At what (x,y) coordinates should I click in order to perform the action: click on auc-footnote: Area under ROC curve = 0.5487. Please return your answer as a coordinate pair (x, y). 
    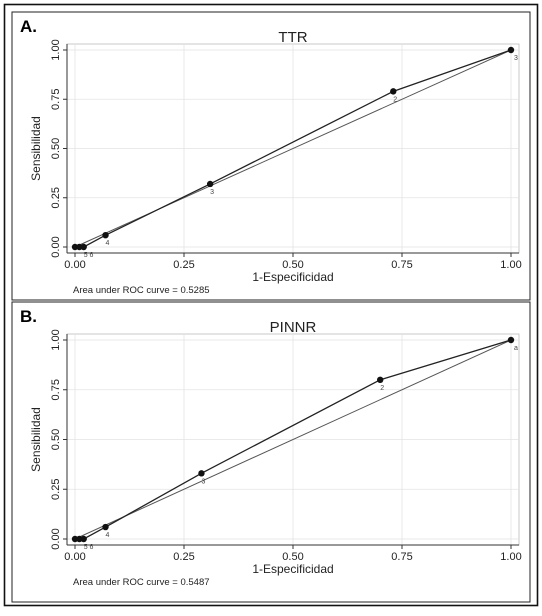
    Looking at the image, I should click on (141, 582).